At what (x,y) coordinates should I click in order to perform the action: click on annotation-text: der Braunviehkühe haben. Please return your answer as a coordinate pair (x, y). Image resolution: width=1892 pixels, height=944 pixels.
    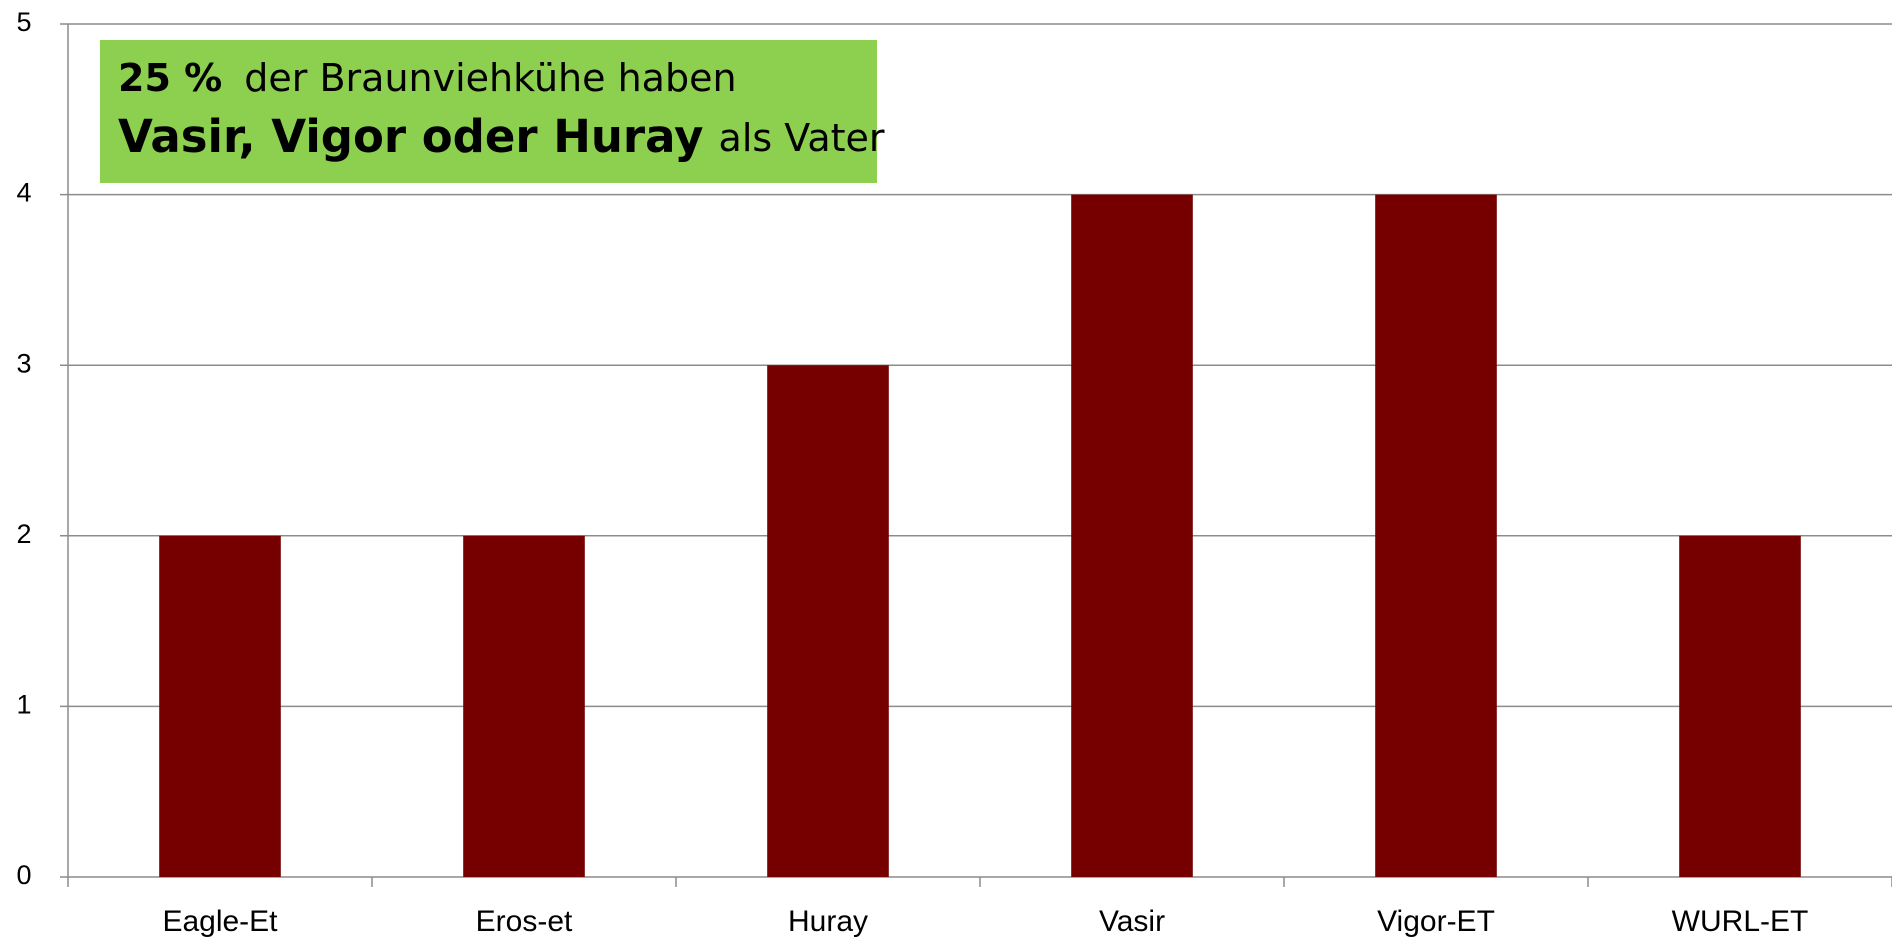
    Looking at the image, I should click on (490, 78).